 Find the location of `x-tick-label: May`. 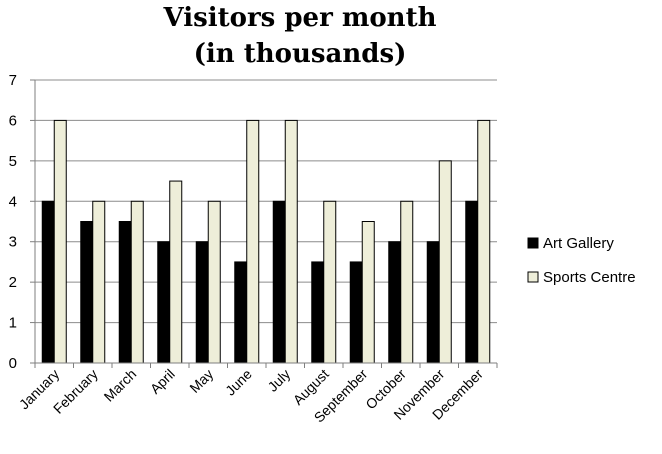

x-tick-label: May is located at coordinates (201, 381).